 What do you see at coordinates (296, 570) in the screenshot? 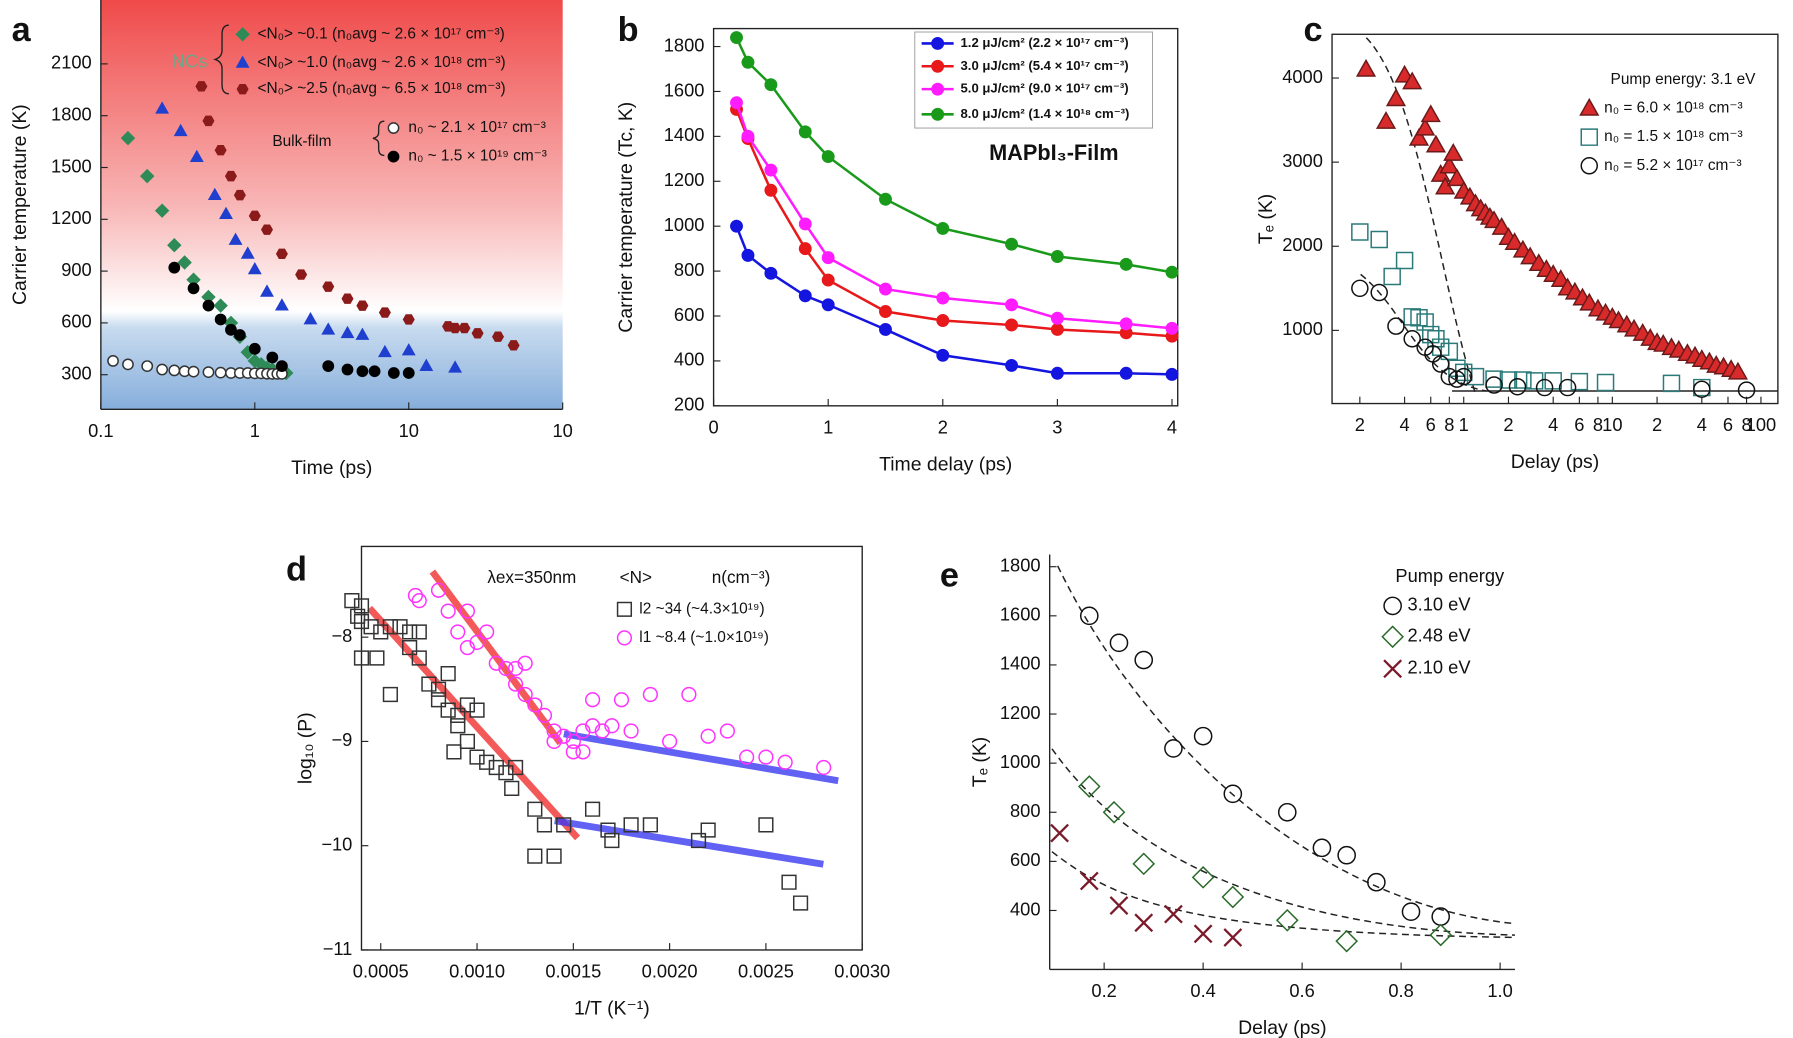
I see `panel-label: d` at bounding box center [296, 570].